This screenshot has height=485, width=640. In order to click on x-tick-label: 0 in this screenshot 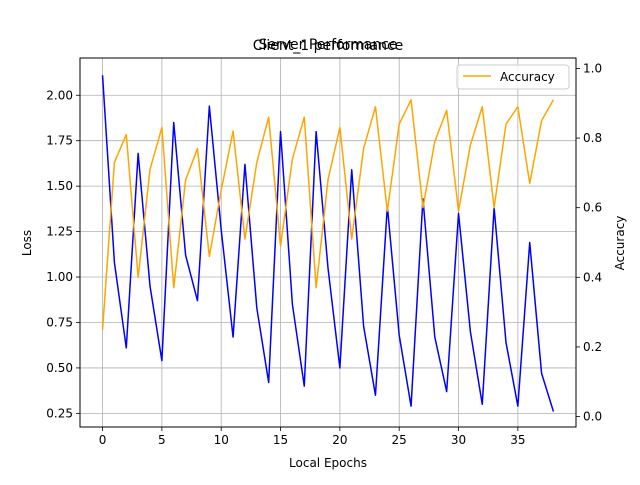, I will do `click(103, 440)`.